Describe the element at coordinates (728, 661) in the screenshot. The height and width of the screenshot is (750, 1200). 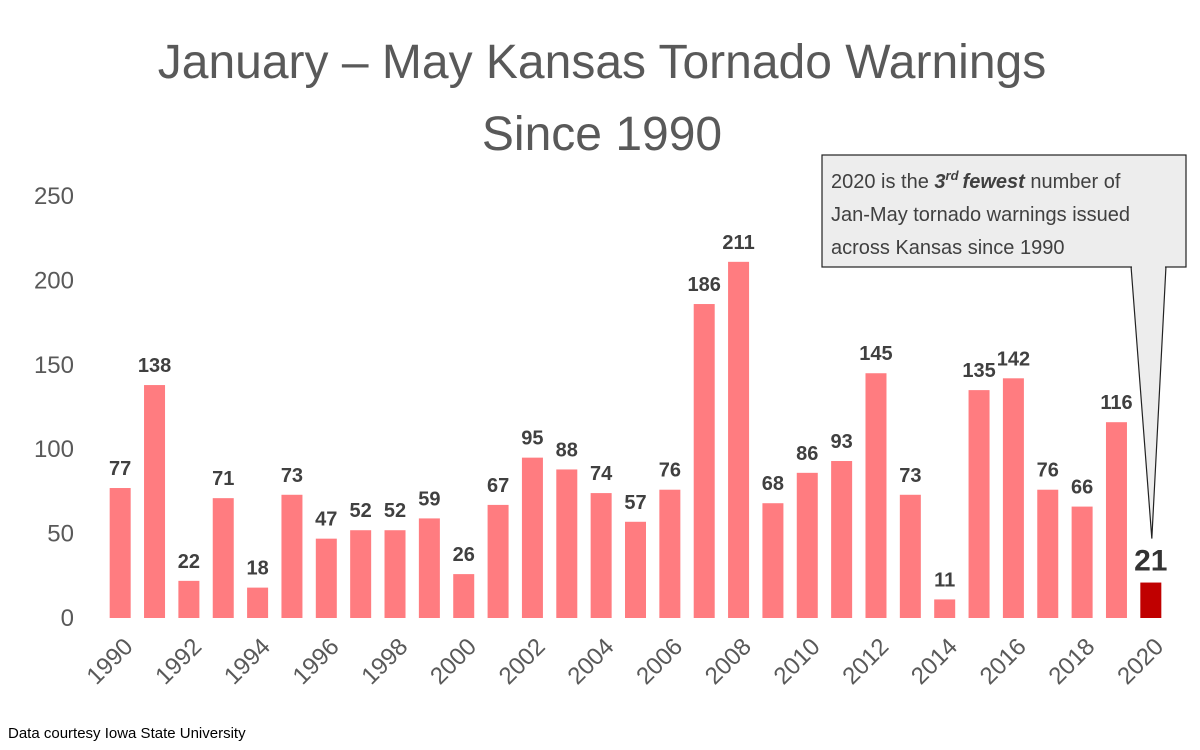
I see `x-tick-label: 2008` at that location.